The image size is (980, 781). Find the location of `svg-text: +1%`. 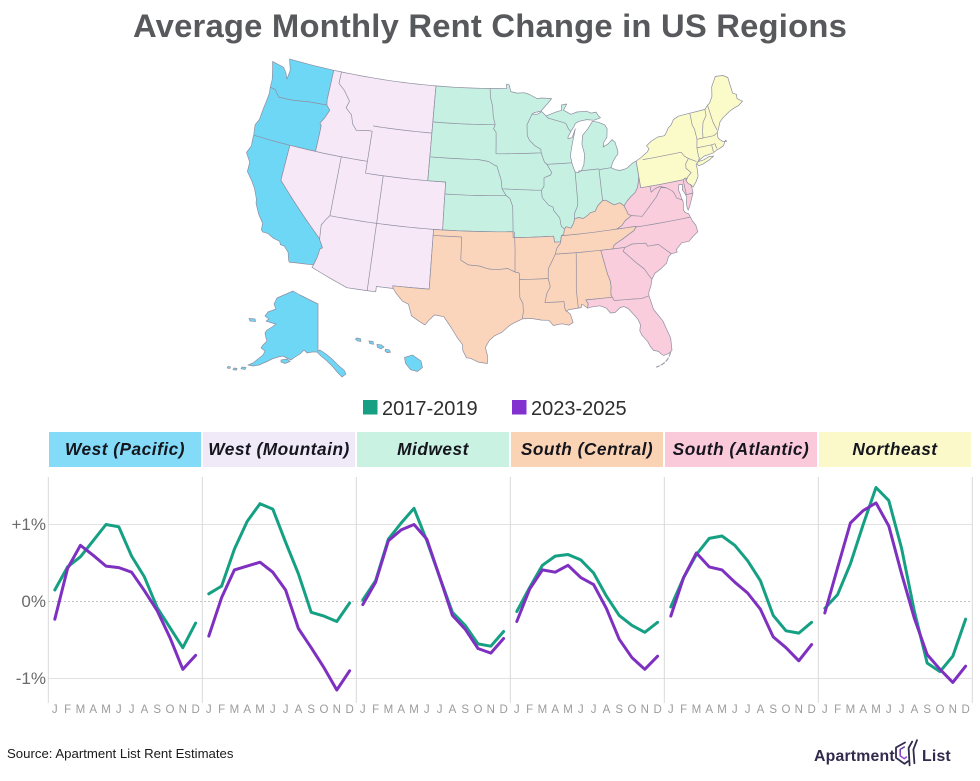

svg-text: +1% is located at coordinates (29, 524).